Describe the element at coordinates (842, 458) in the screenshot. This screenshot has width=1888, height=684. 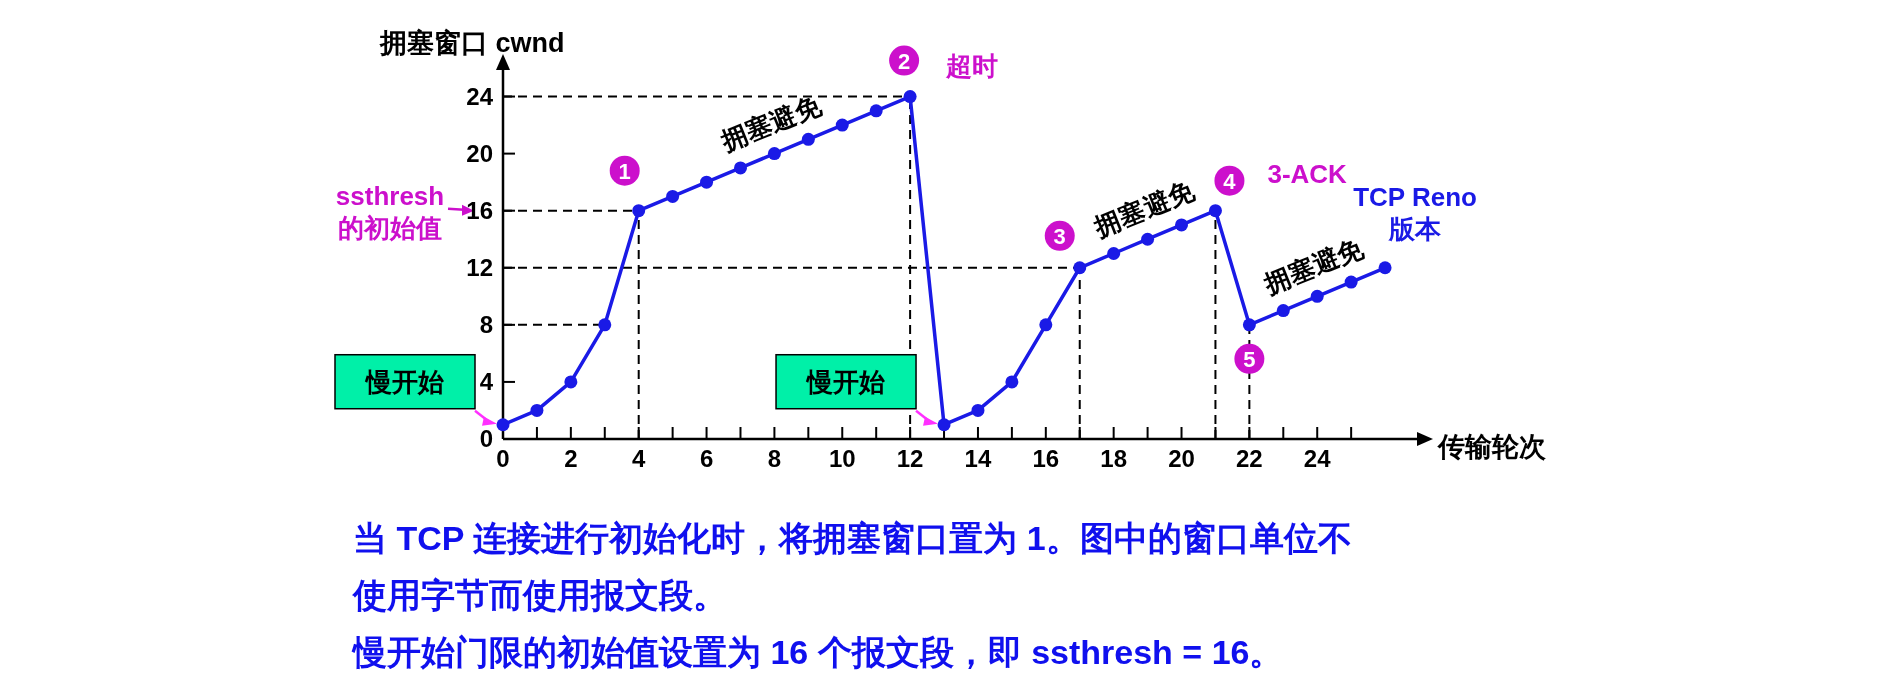
I see `x-tick-label: 10` at that location.